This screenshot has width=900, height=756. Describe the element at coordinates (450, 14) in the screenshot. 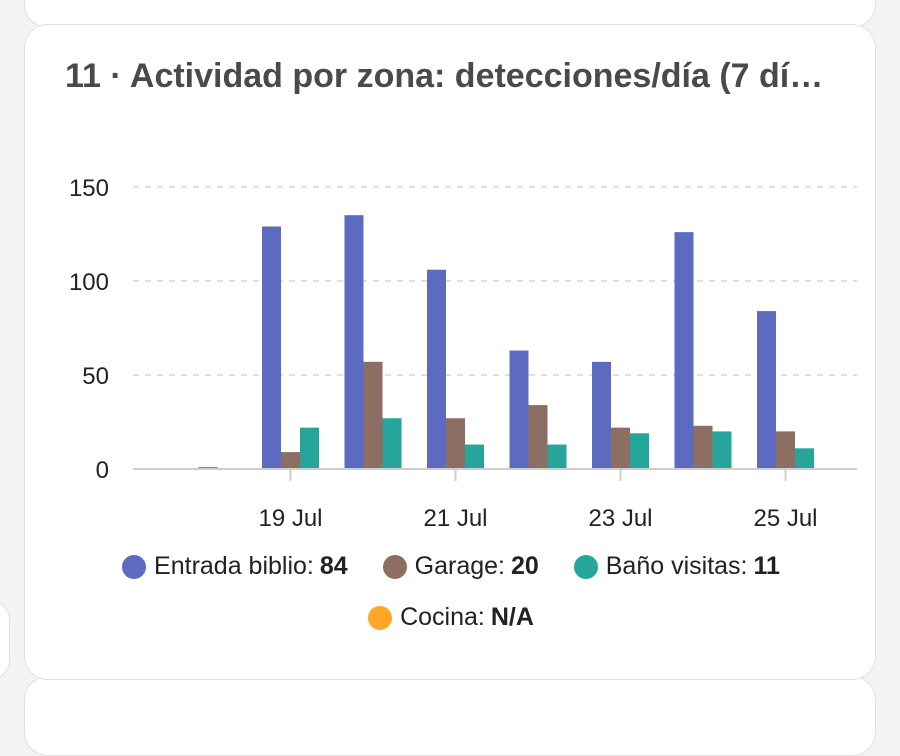

I see `previous-card` at that location.